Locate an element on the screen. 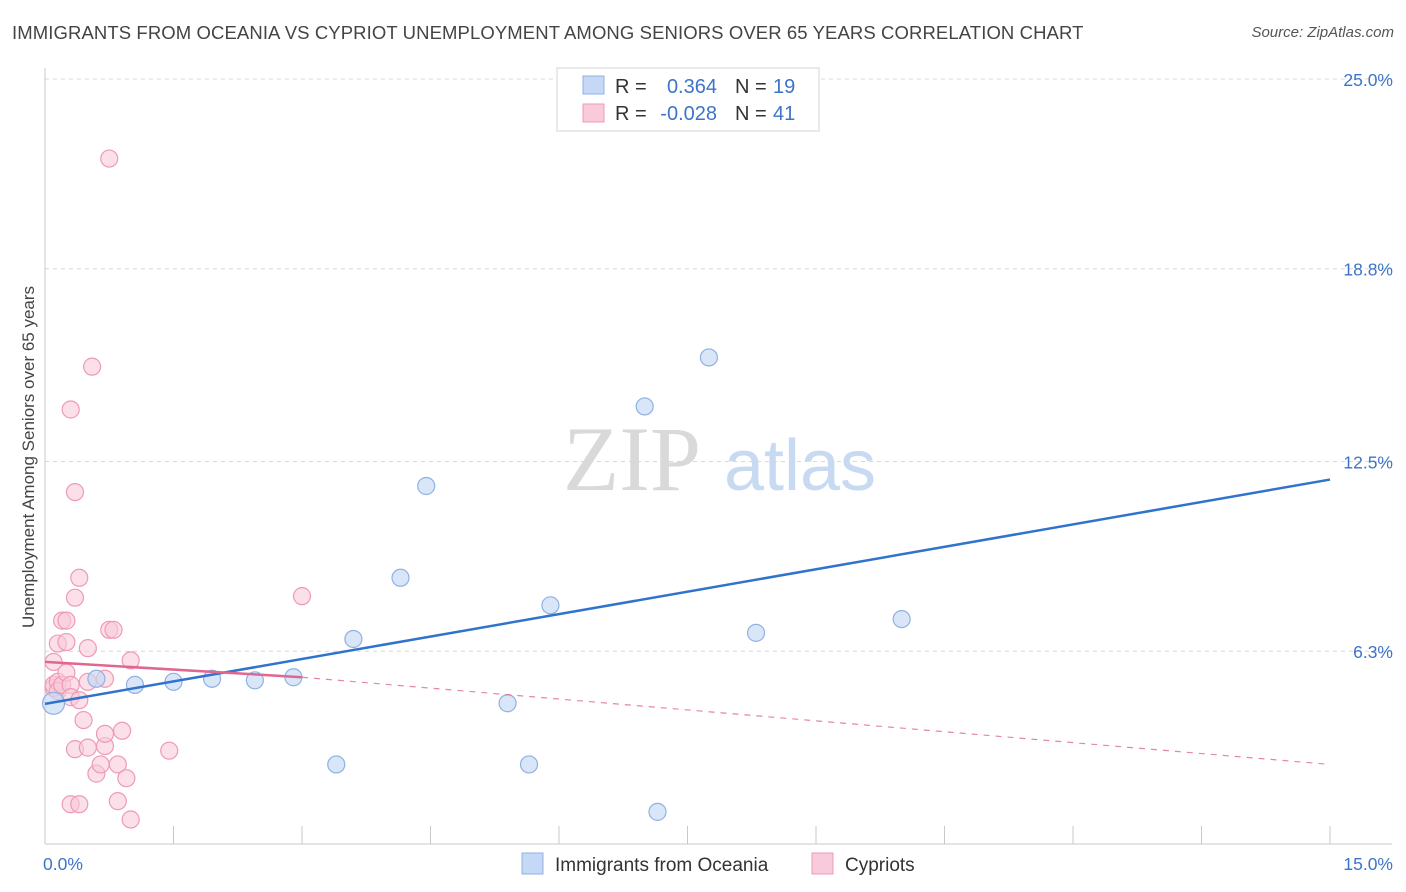 Image resolution: width=1406 pixels, height=892 pixels. y-tick-label-0: 6.3% is located at coordinates (1373, 652).